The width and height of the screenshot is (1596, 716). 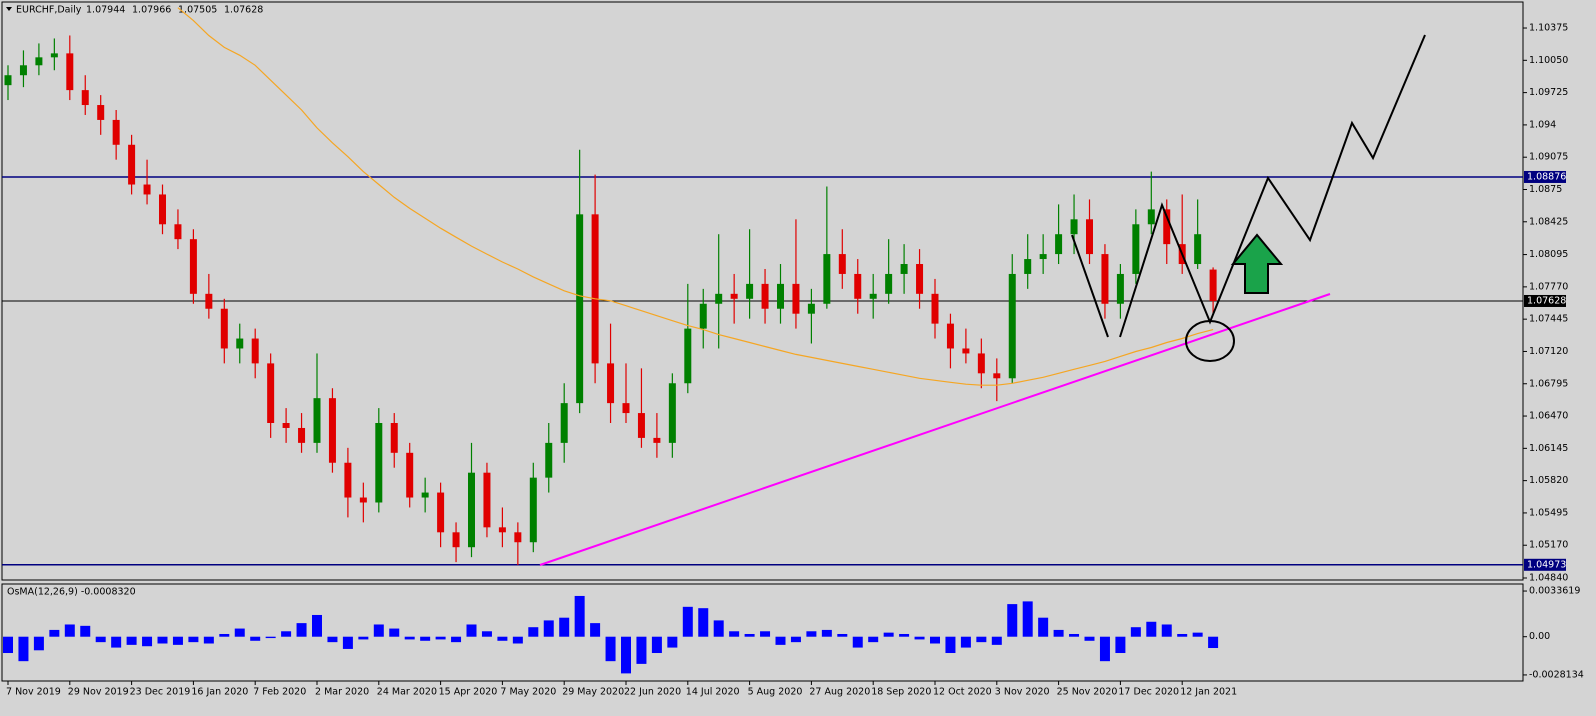 What do you see at coordinates (1022, 692) in the screenshot?
I see `x-tick-label: 3 Nov 2020` at bounding box center [1022, 692].